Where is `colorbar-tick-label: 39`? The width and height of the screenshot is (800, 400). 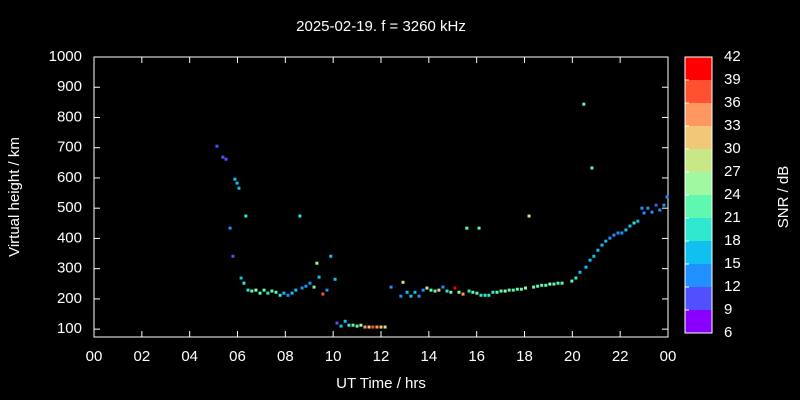
colorbar-tick-label: 39 is located at coordinates (732, 79).